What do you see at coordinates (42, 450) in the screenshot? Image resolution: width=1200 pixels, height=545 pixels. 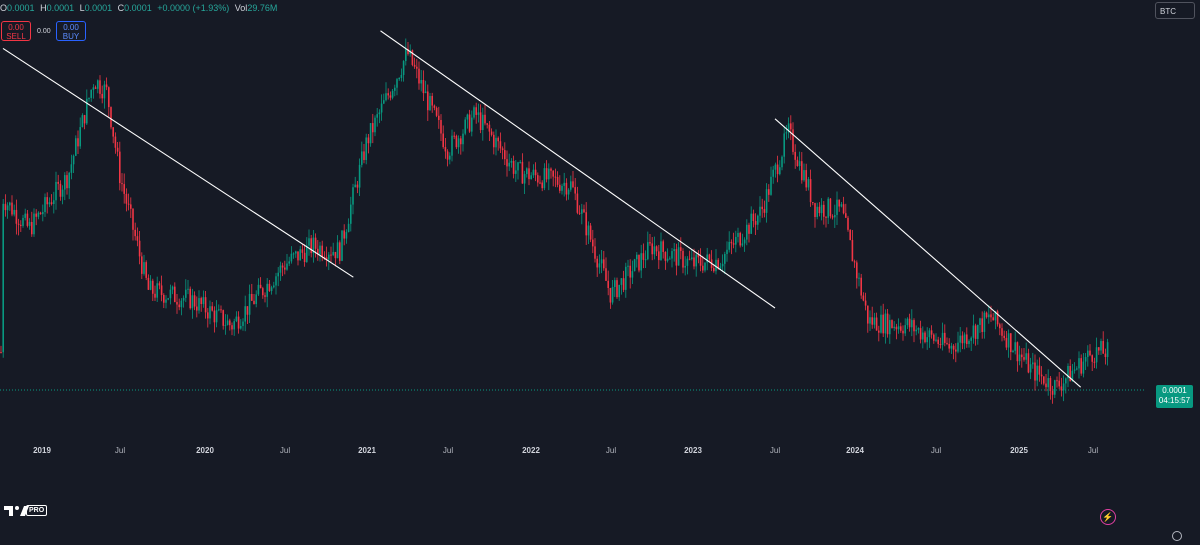 I see `time-axis-label: 2019` at bounding box center [42, 450].